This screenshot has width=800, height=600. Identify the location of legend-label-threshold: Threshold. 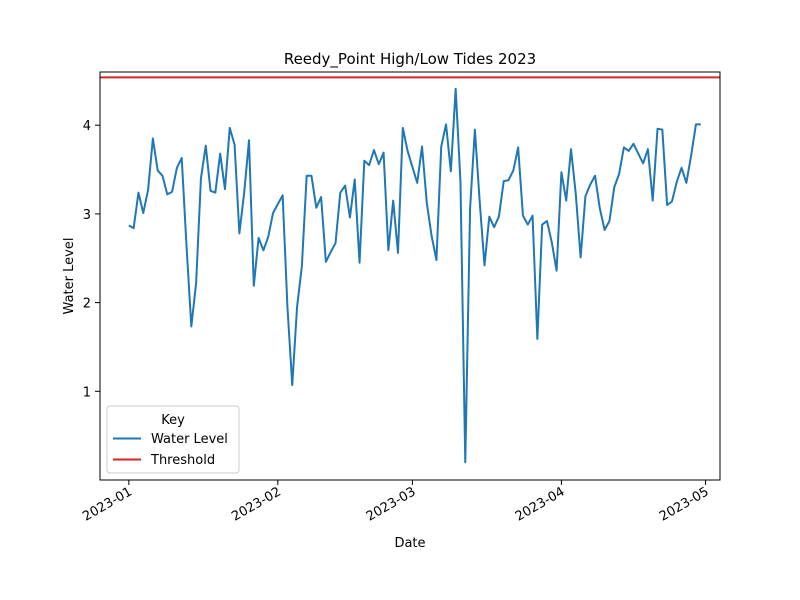
(182, 460).